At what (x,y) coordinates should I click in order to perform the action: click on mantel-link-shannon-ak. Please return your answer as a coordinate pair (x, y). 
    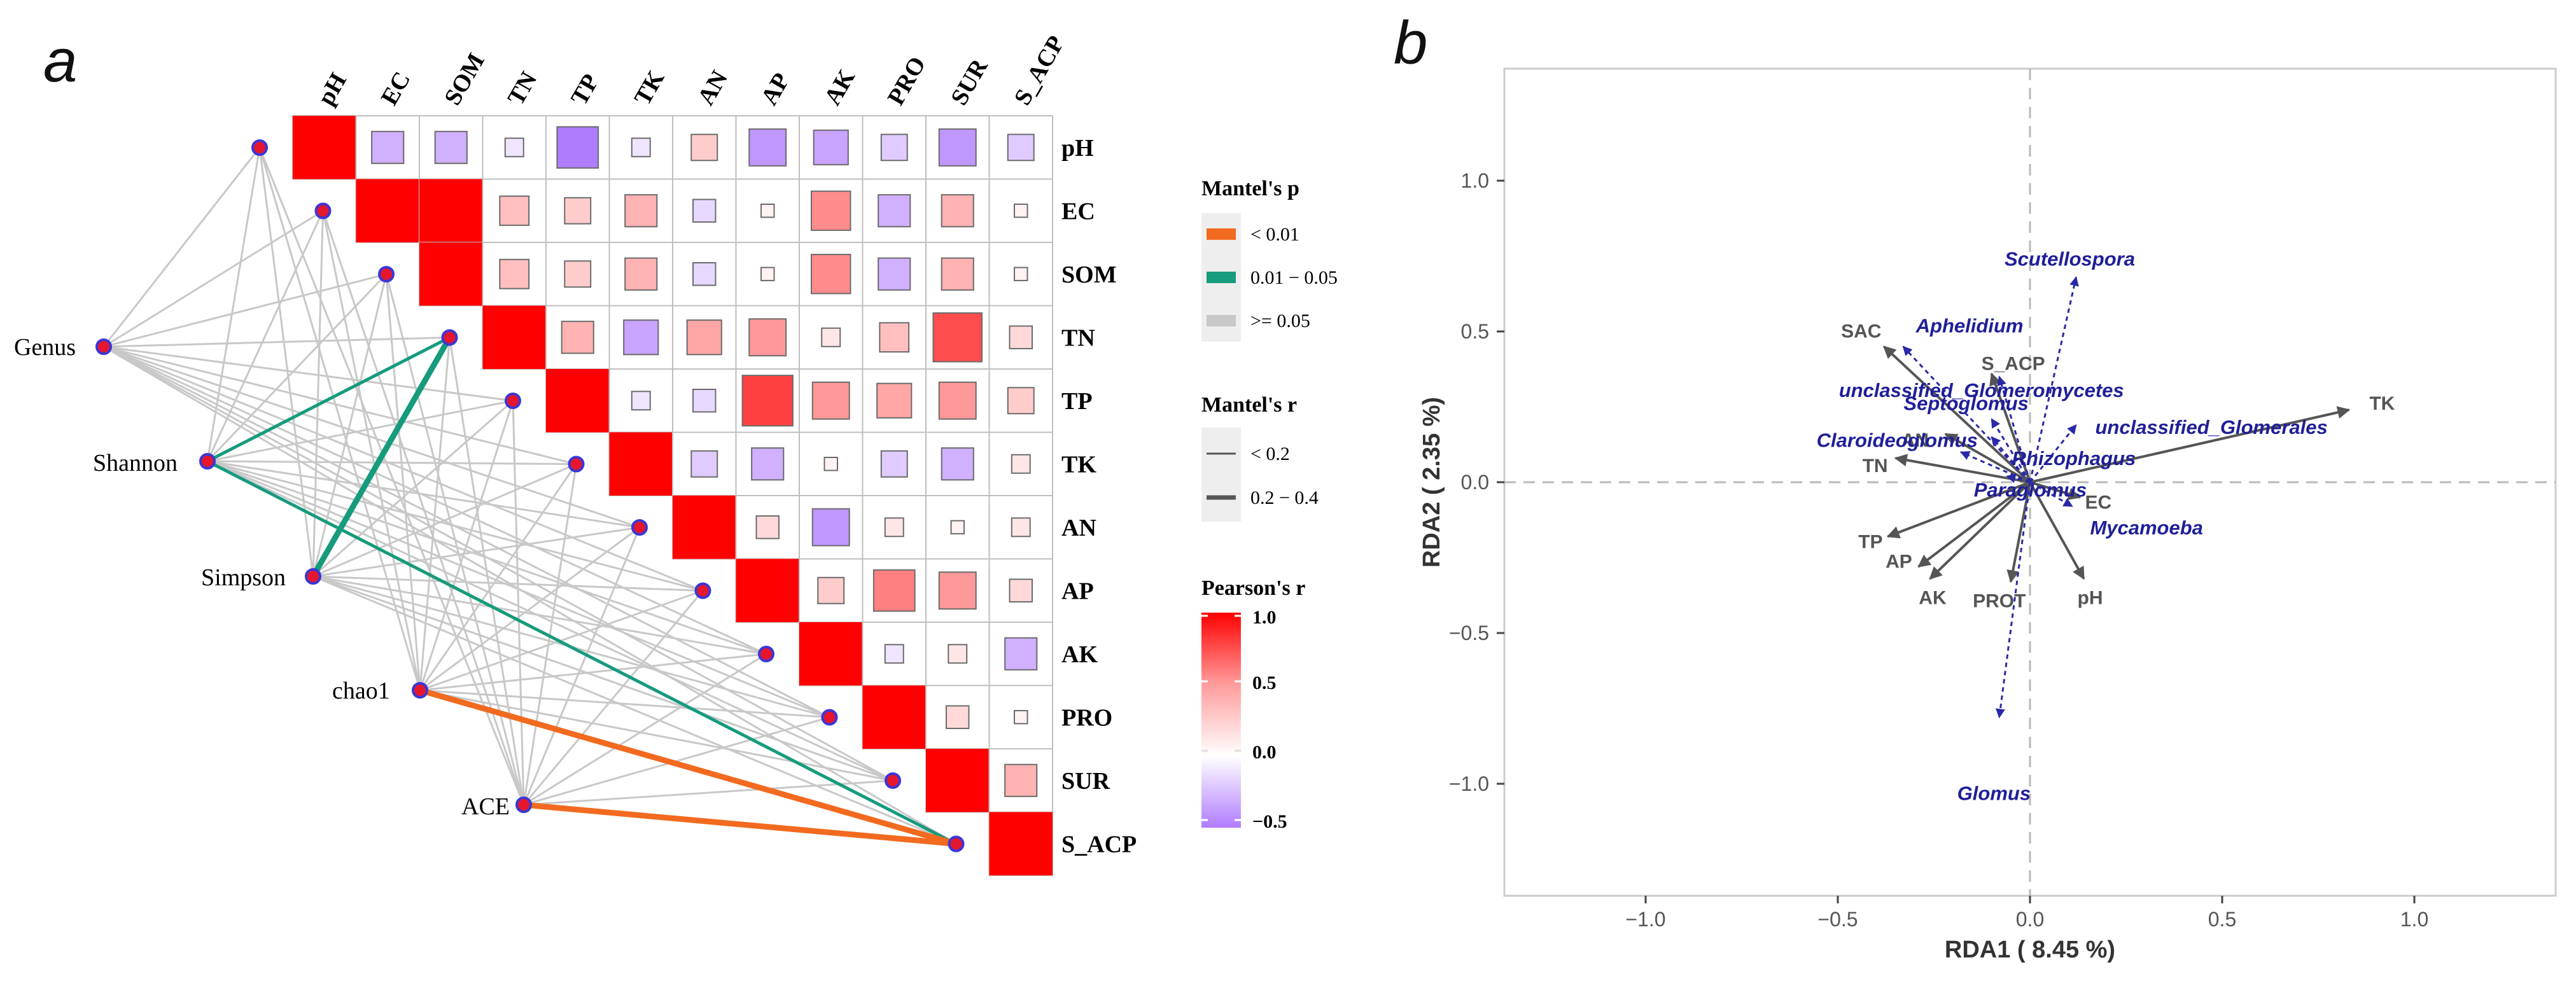
    Looking at the image, I should click on (487, 557).